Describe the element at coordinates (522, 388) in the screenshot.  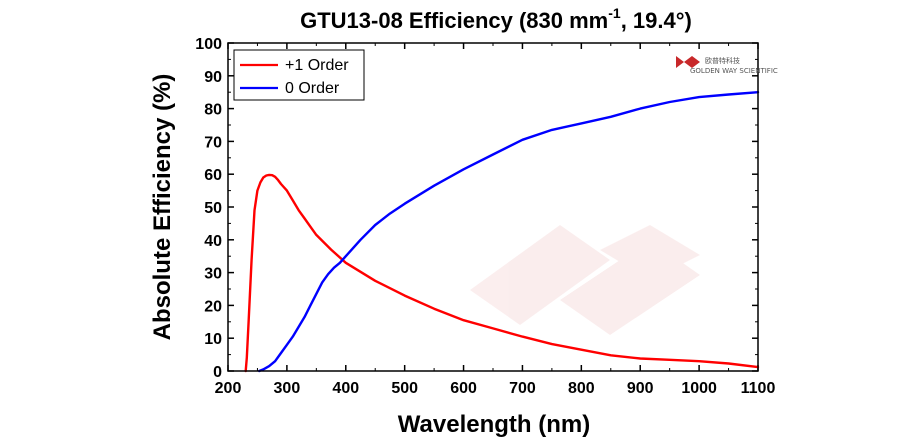
I see `x-tick-label: 700` at that location.